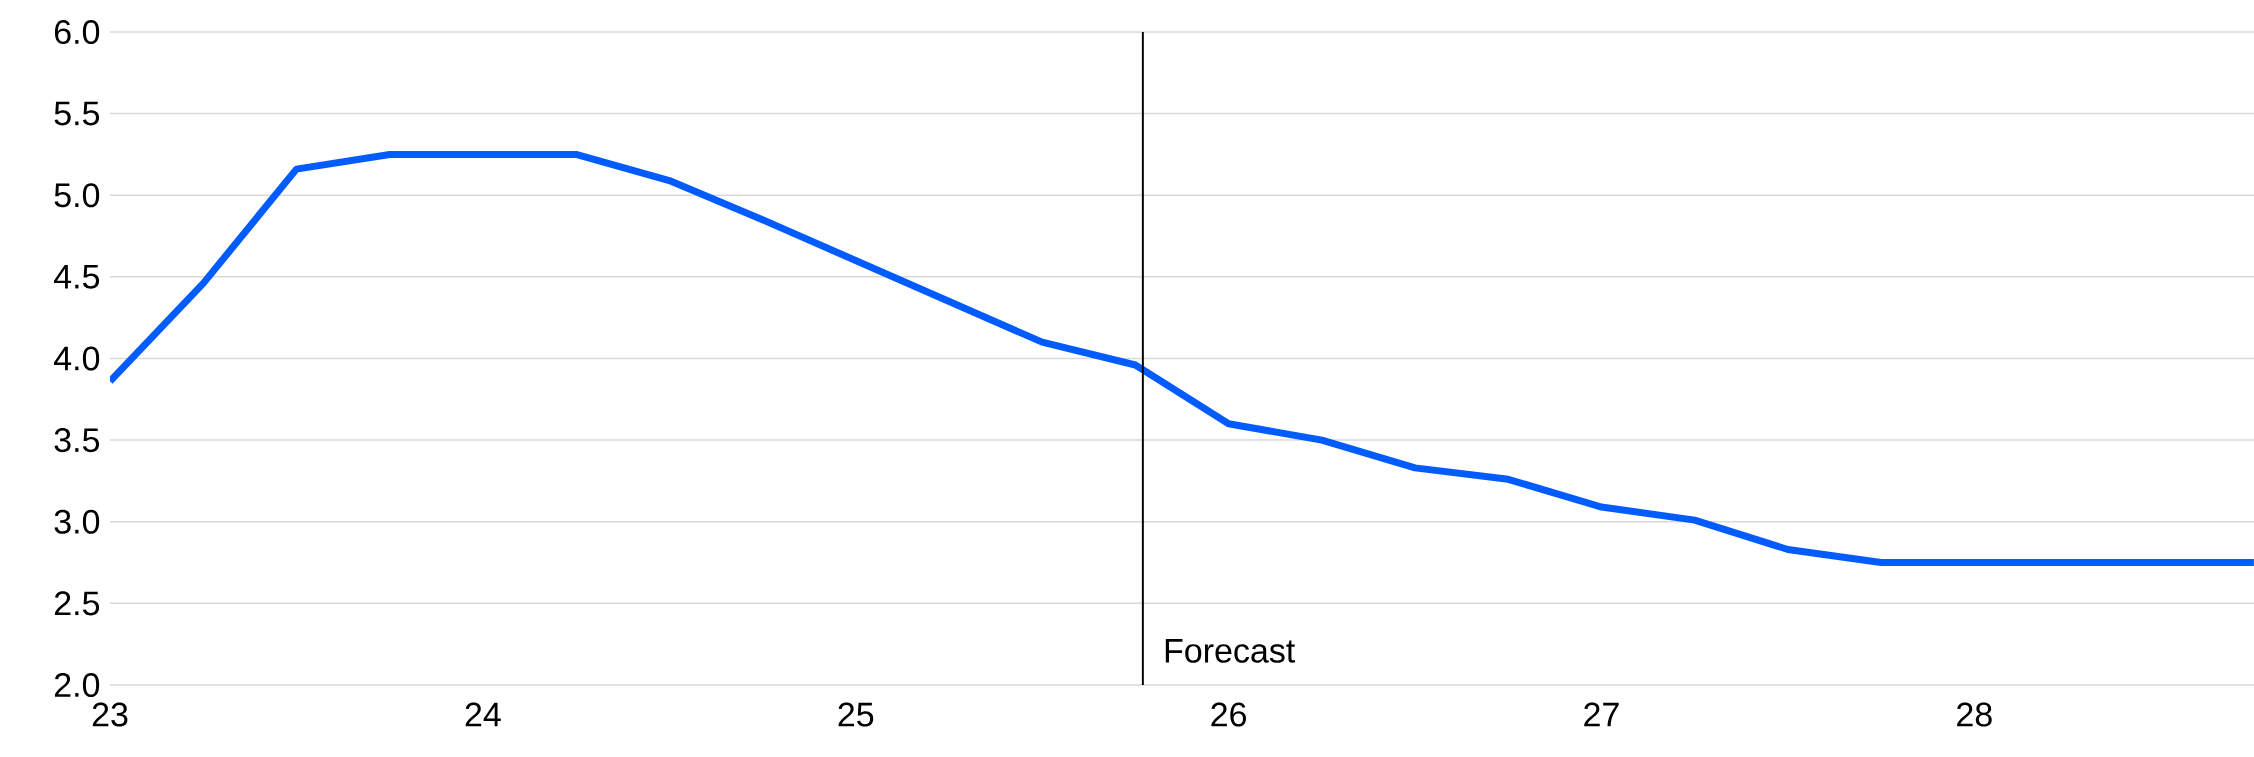 The image size is (2254, 757). Describe the element at coordinates (856, 714) in the screenshot. I see `x-tick-label: 25` at that location.